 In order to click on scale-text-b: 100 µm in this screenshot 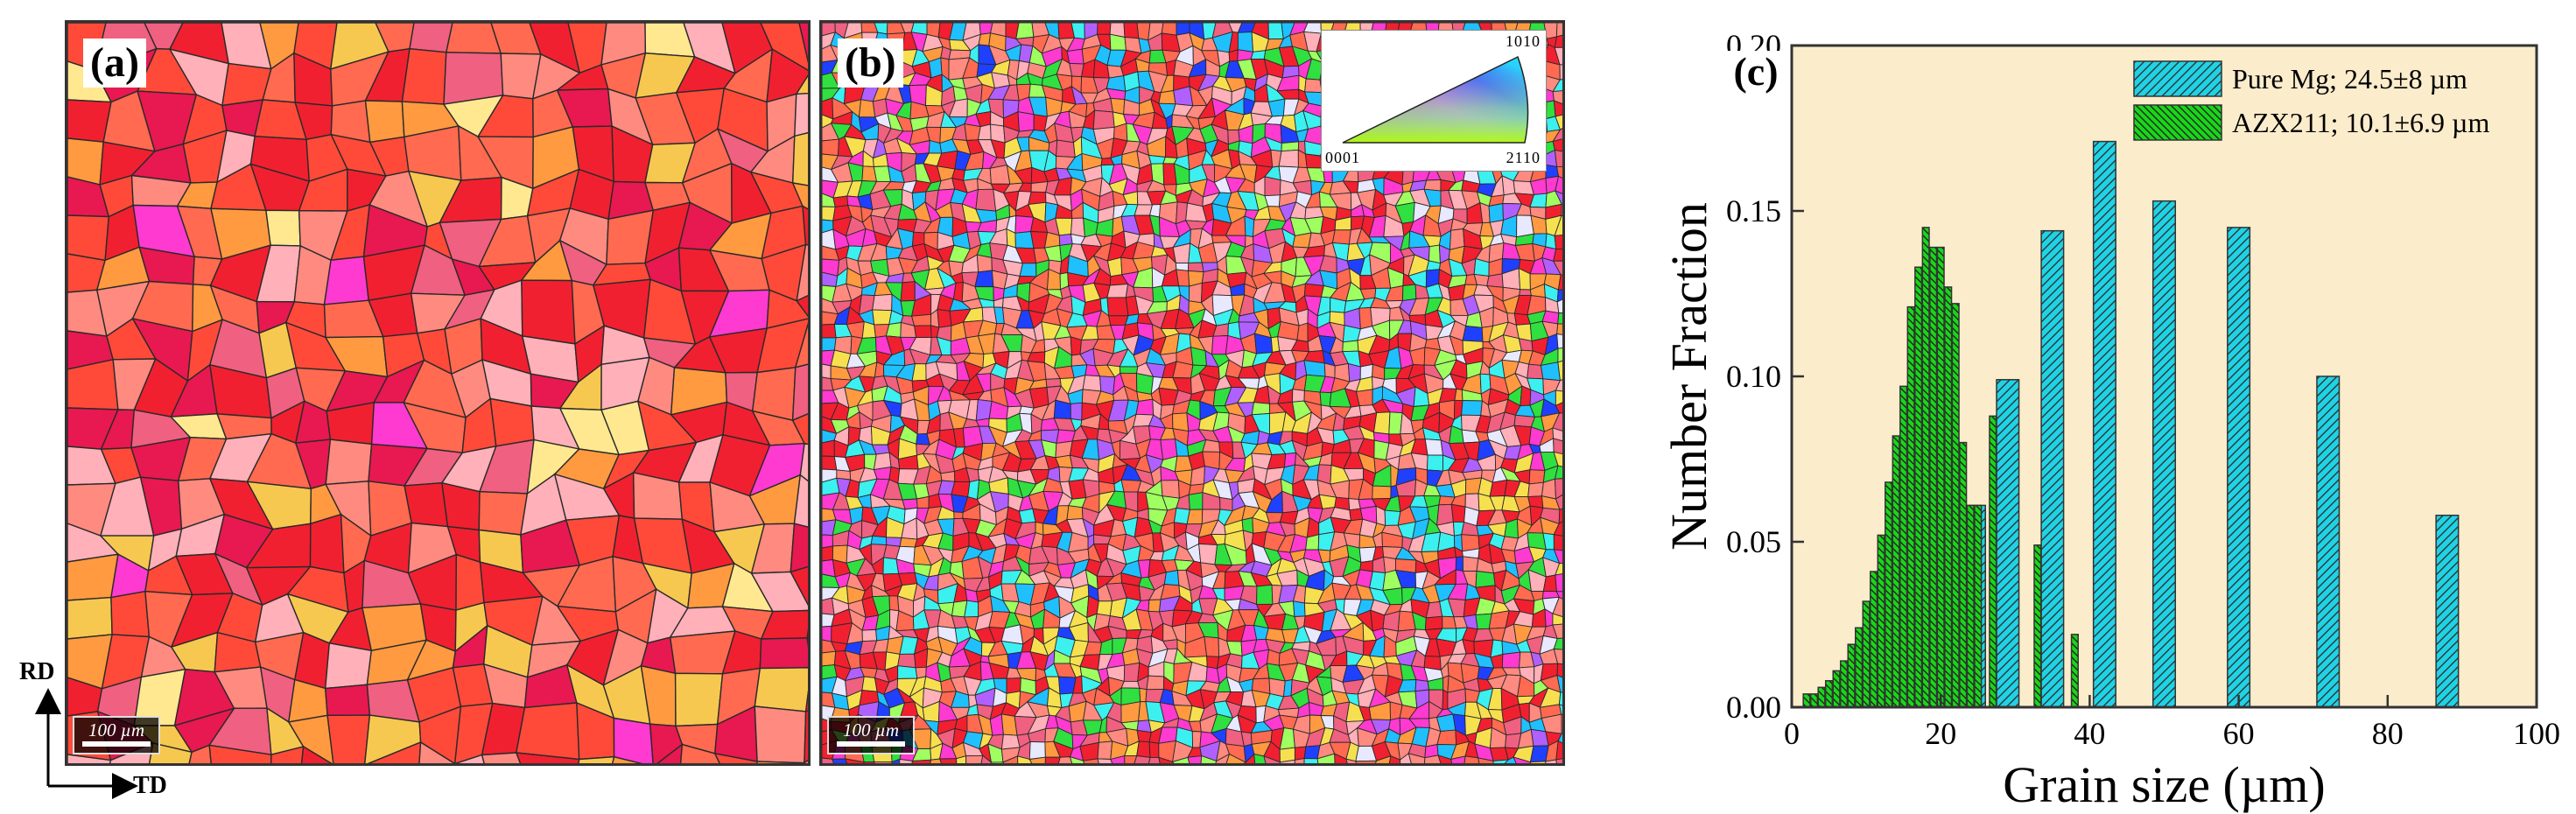, I will do `click(870, 729)`.